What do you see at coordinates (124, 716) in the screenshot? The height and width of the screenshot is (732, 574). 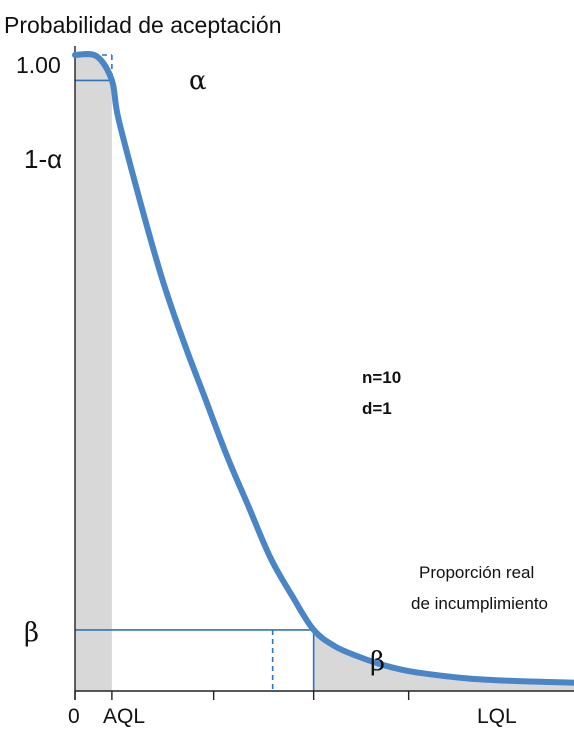 I see `x-tick-label-aql: AQL` at bounding box center [124, 716].